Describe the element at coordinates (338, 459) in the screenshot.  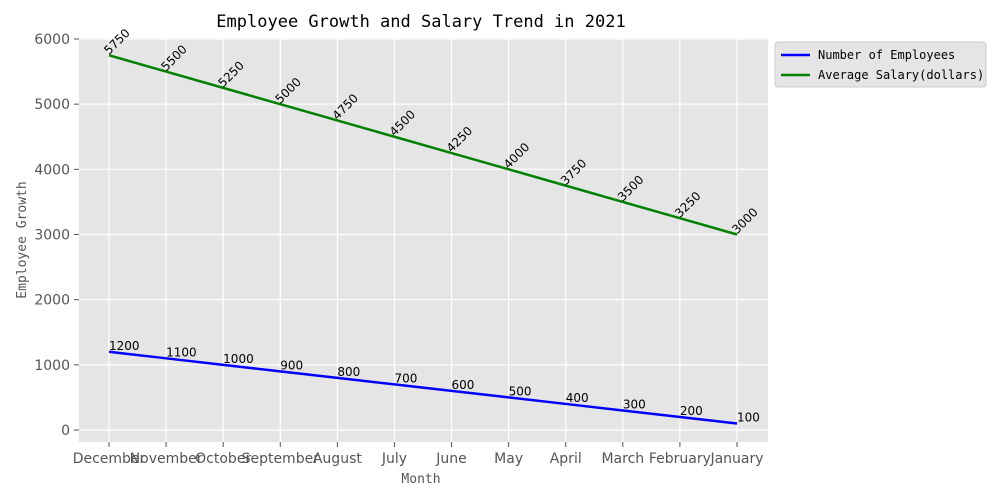
I see `x-tick-label-august: August` at that location.